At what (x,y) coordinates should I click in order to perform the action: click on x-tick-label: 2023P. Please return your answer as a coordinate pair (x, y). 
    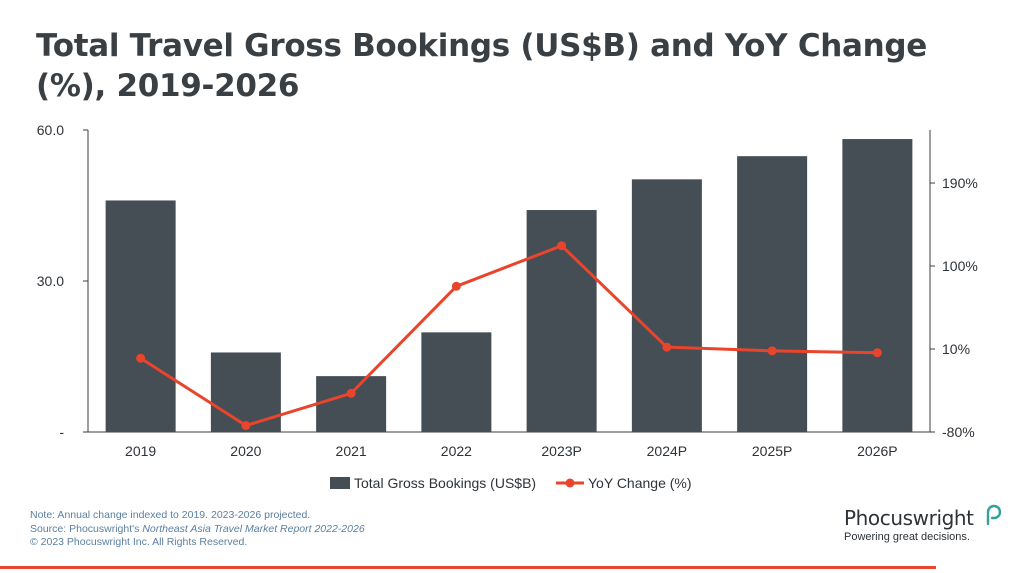
    Looking at the image, I should click on (561, 451).